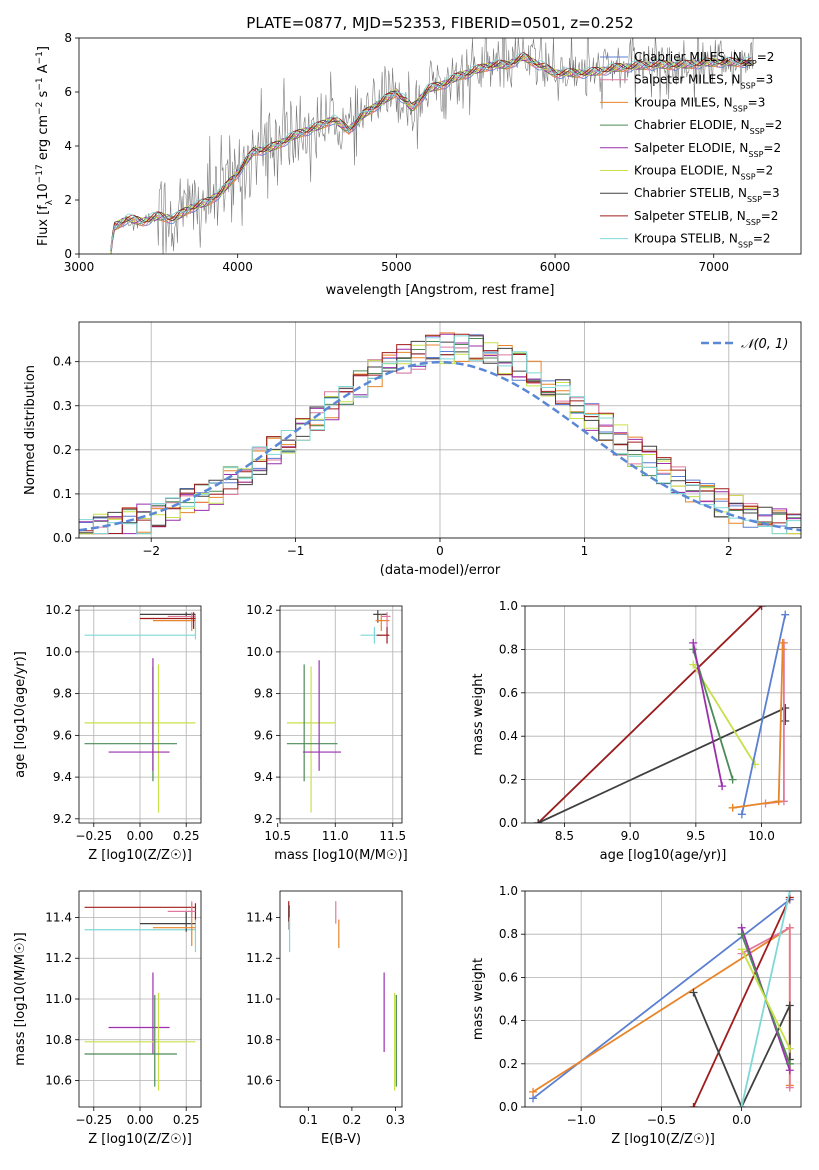  I want to click on y-tick-label: 8, so click(68, 38).